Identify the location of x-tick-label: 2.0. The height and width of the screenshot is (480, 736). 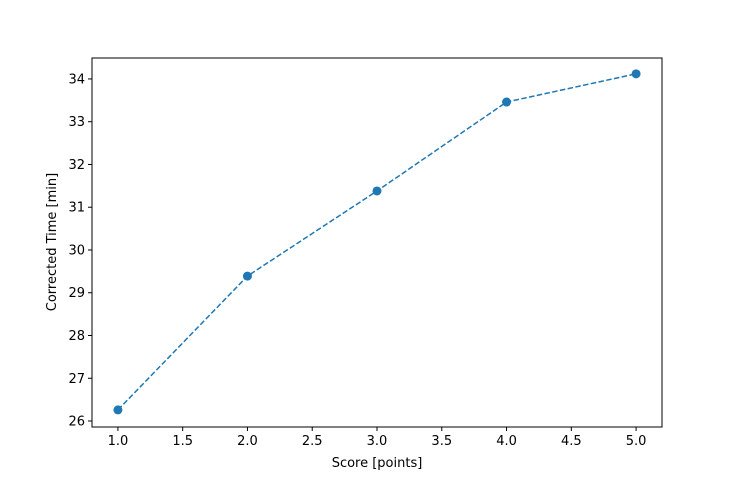
(247, 441).